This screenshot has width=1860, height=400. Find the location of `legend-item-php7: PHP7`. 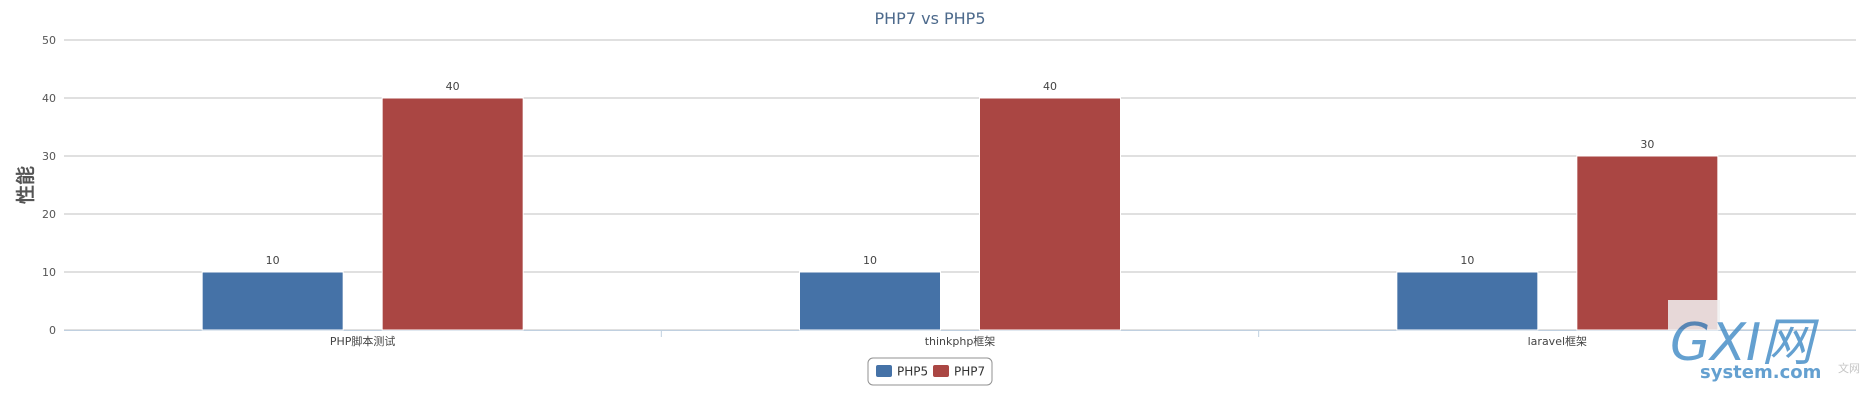

legend-item-php7: PHP7 is located at coordinates (959, 372).